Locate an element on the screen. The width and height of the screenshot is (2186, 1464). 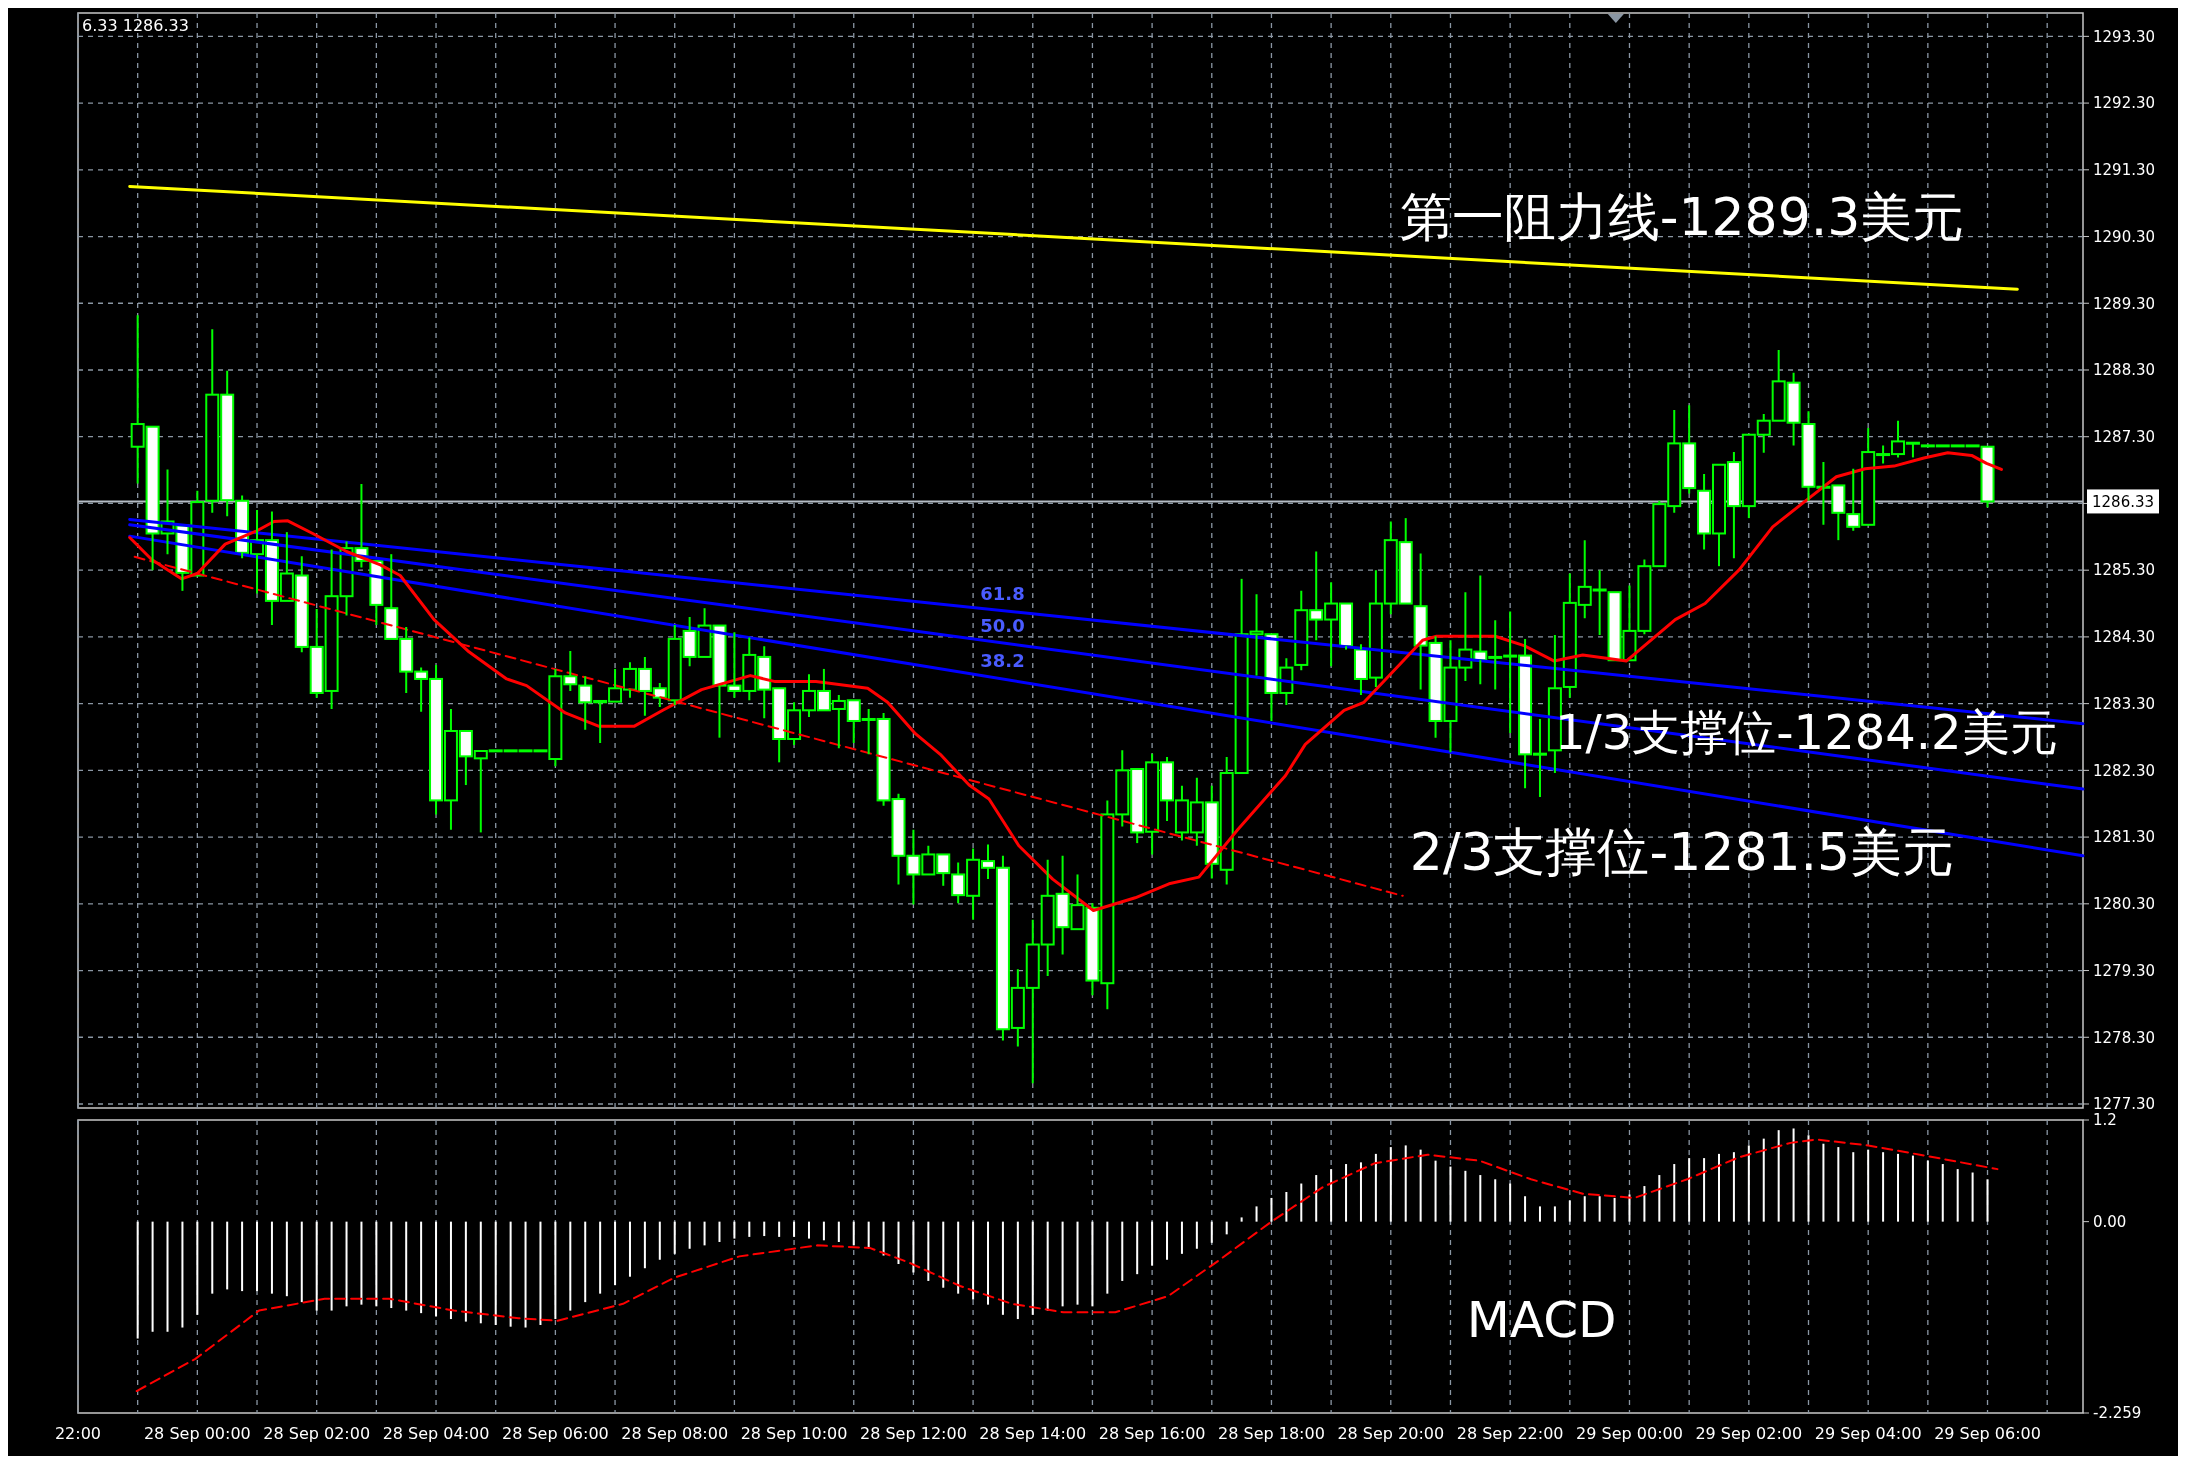
x-tick-label: 28 Sep 02:00 is located at coordinates (317, 1433).